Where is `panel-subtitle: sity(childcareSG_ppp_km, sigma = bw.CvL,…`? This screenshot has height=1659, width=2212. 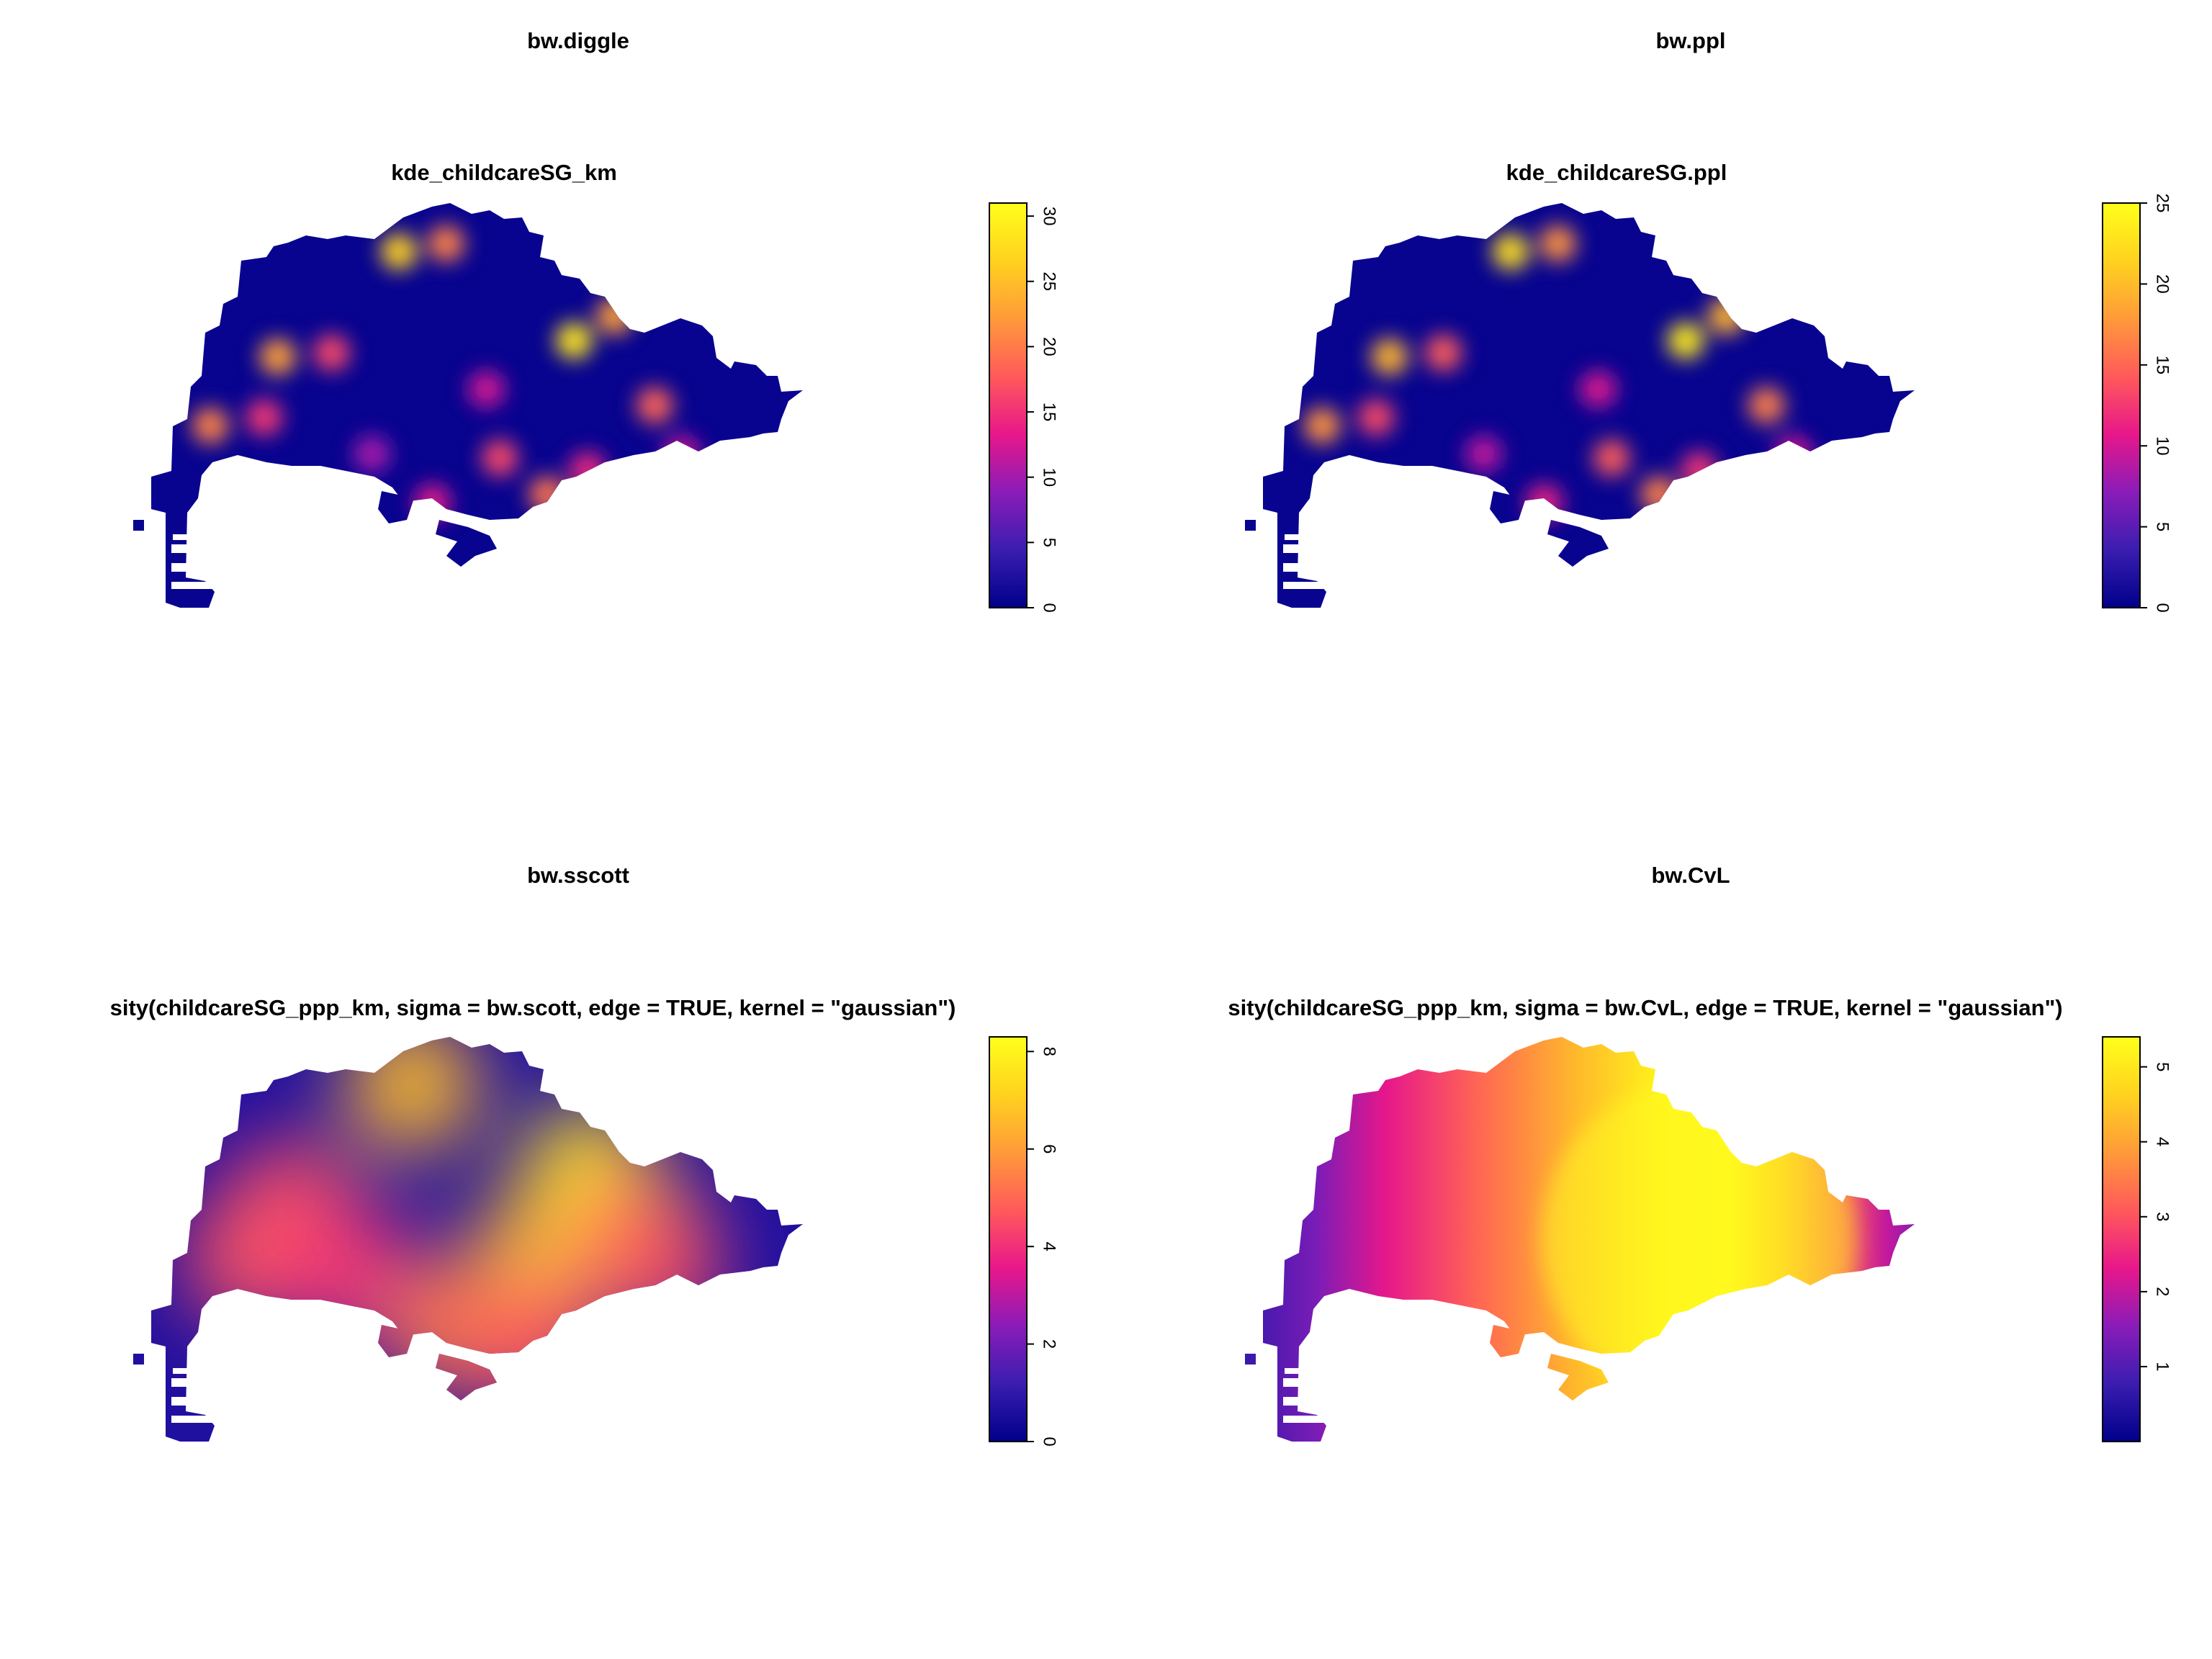 panel-subtitle: sity(childcareSG_ppp_km, sigma = bw.CvL,… is located at coordinates (1645, 1008).